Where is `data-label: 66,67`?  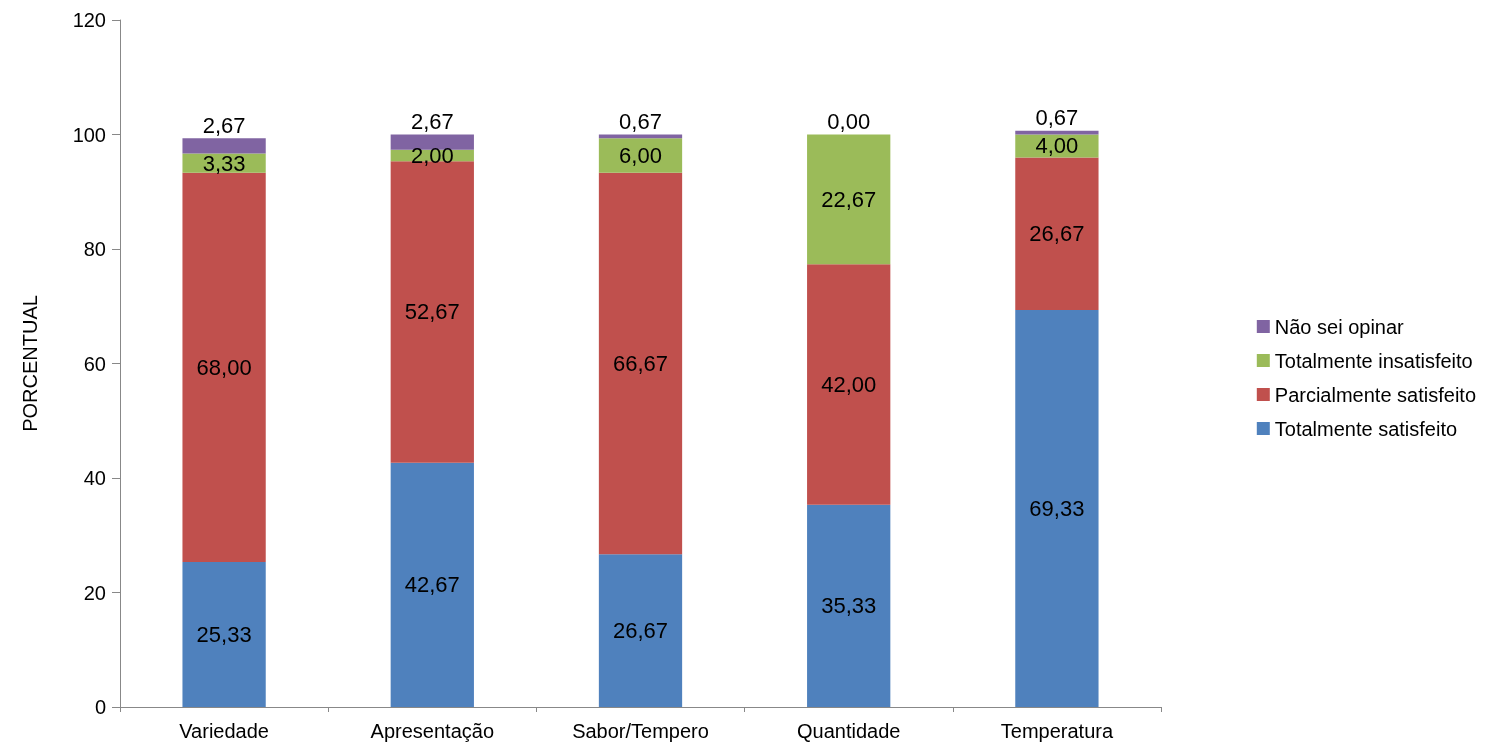 data-label: 66,67 is located at coordinates (640, 363).